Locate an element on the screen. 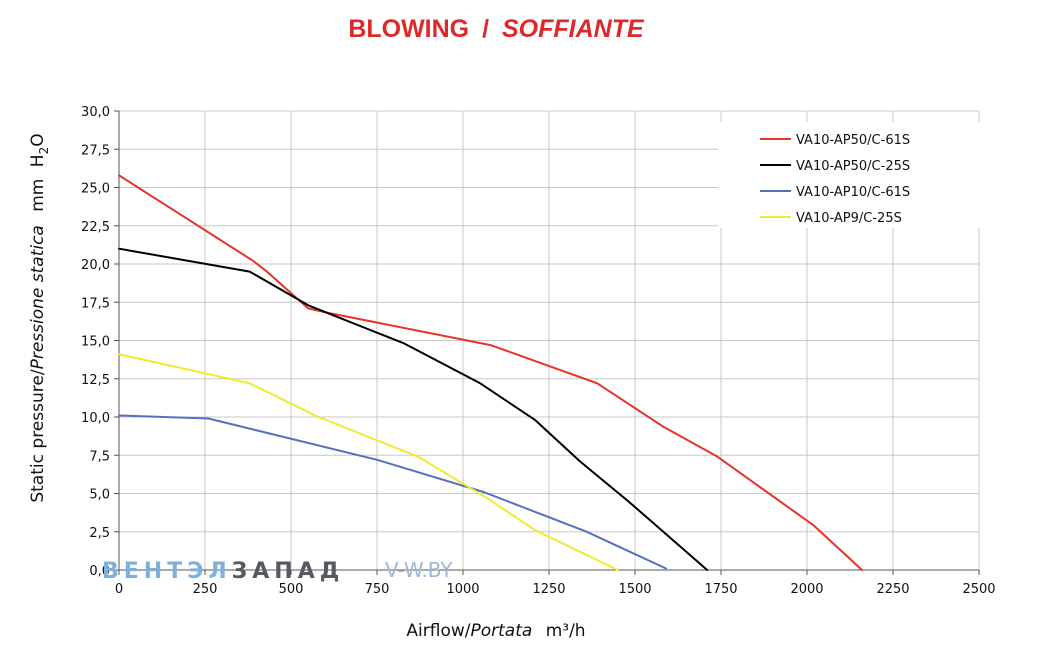  x-tick-label: 0 is located at coordinates (119, 589).